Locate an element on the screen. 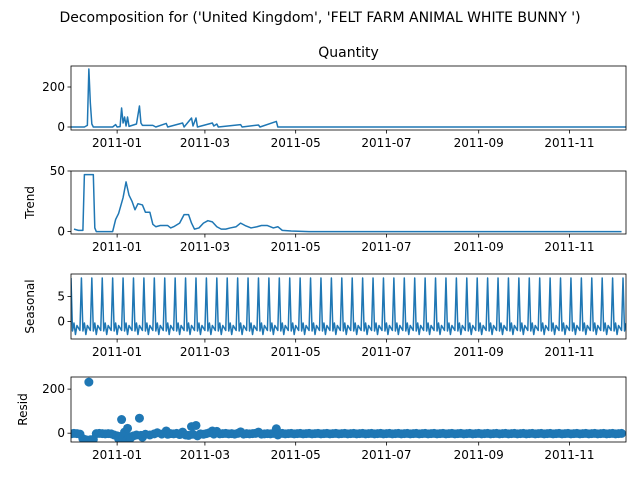 This screenshot has width=640, height=480. series-line-observed is located at coordinates (348, 98).